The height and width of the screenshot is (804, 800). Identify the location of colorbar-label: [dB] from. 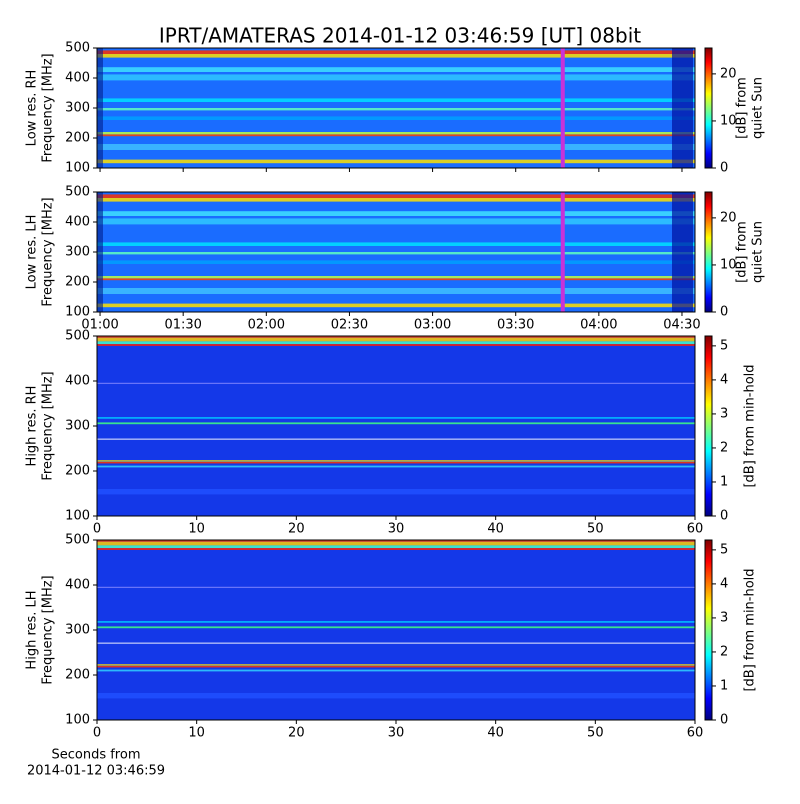
(742, 252).